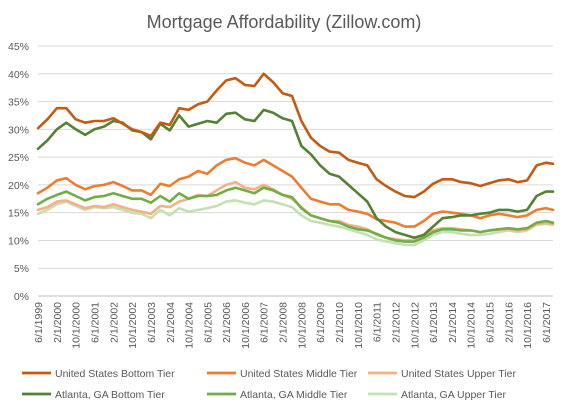 Image resolution: width=568 pixels, height=414 pixels. I want to click on y-tick-label: 0%, so click(21, 297).